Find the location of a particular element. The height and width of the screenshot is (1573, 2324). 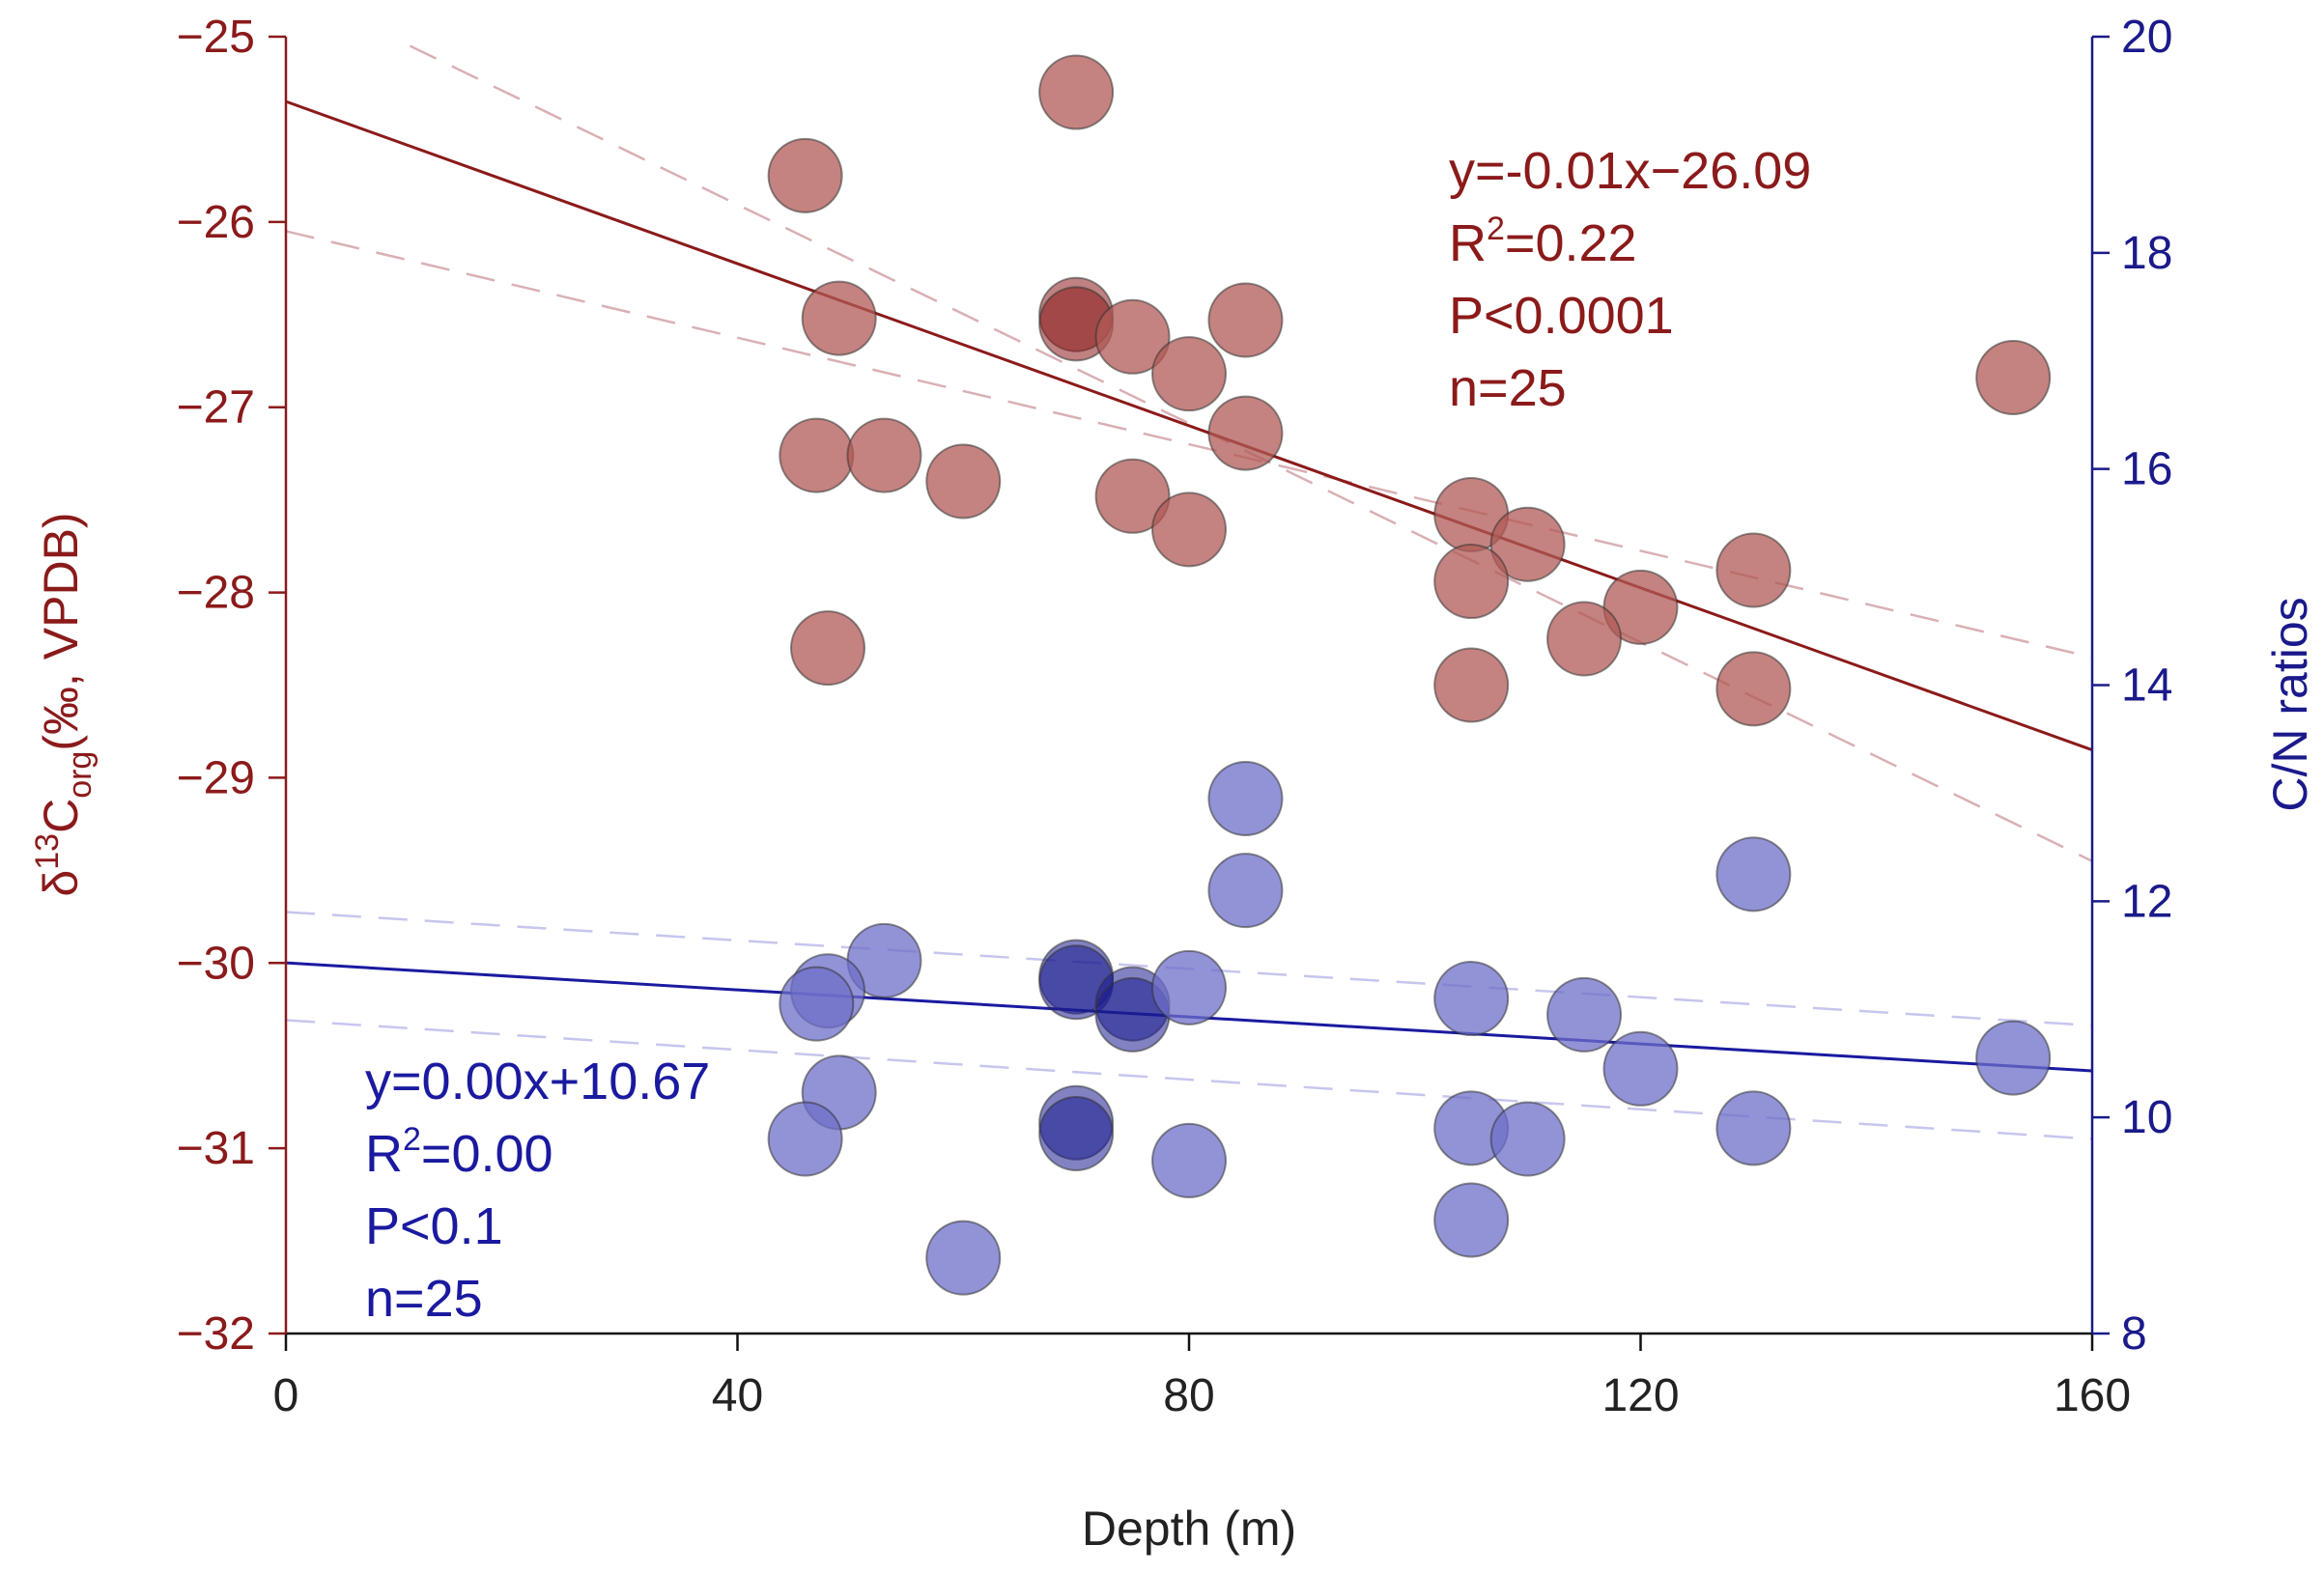

blue-confidence-lower is located at coordinates (1189, 1079).